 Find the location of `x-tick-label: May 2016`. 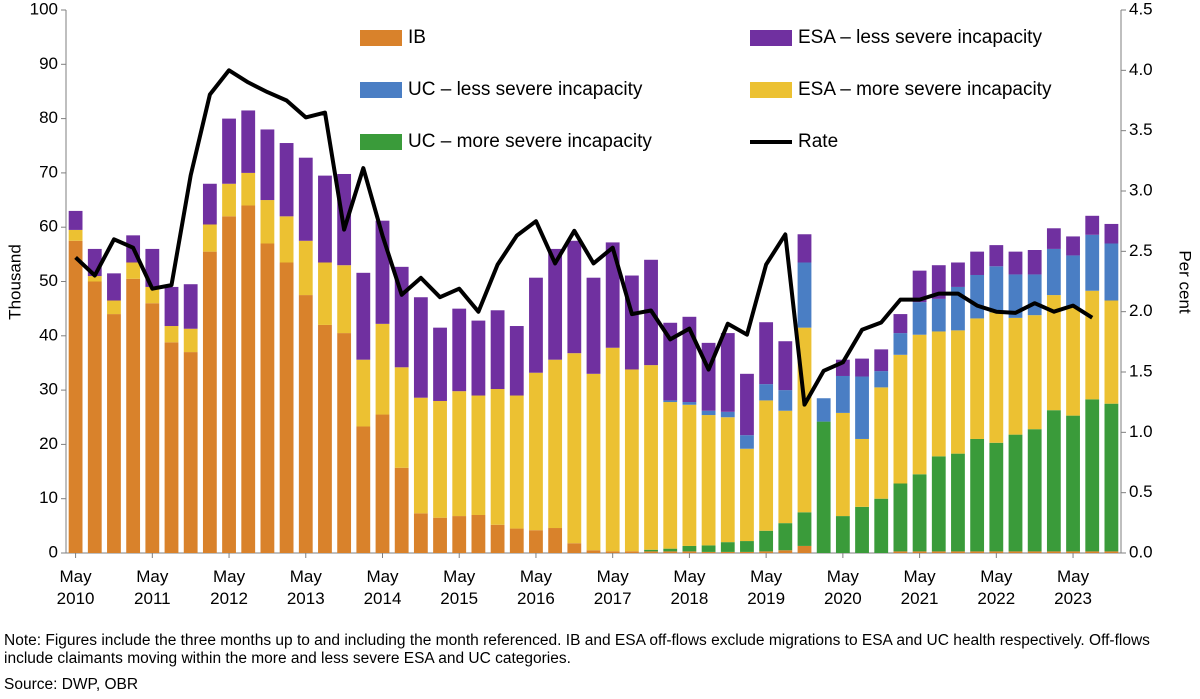

x-tick-label: May 2016 is located at coordinates (536, 587).